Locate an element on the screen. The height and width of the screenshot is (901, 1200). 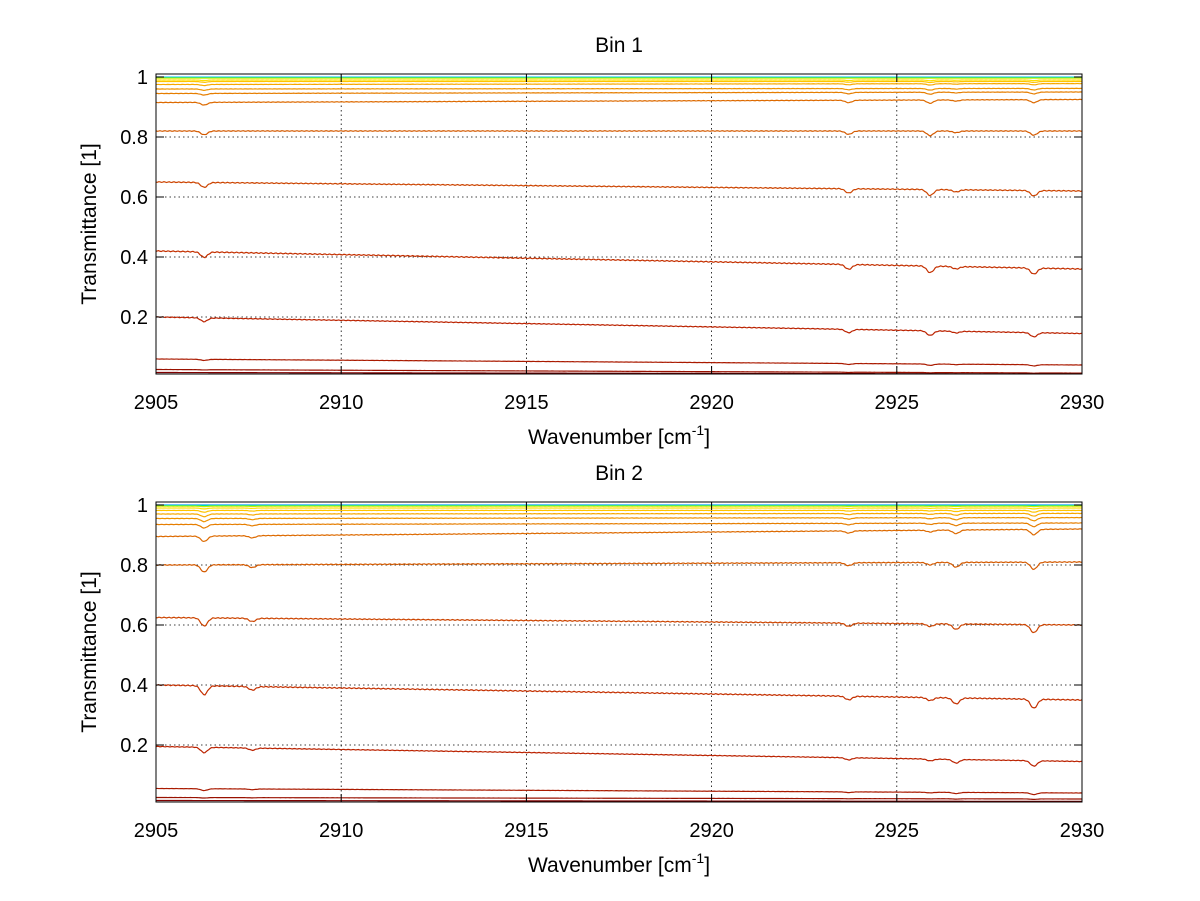
chart-title: Bin 1 is located at coordinates (619, 45).